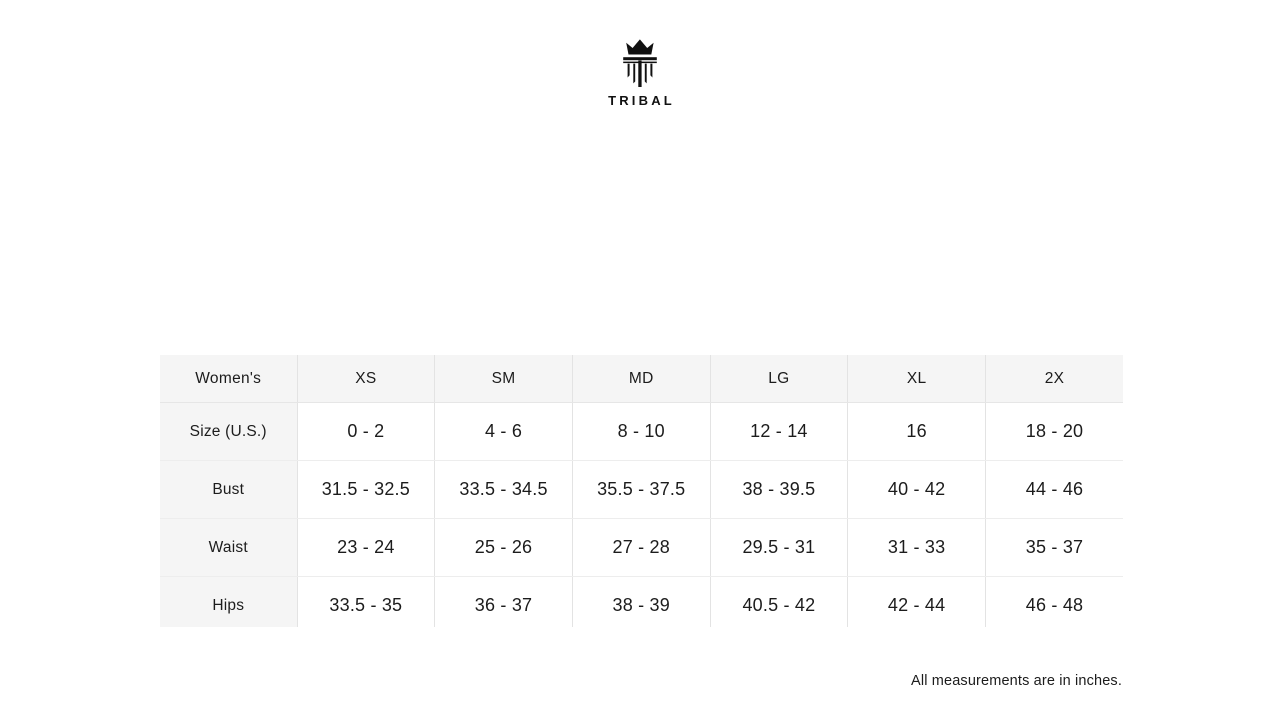 The width and height of the screenshot is (1280, 720). What do you see at coordinates (916, 547) in the screenshot?
I see `cell-waist-xl: 31 - 33` at bounding box center [916, 547].